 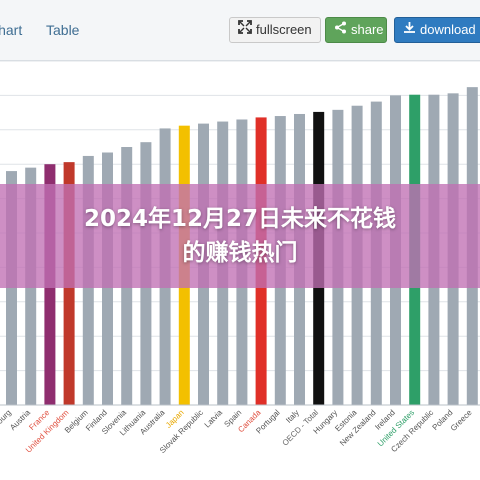 I want to click on bar-luxembourg, so click(x=11, y=288).